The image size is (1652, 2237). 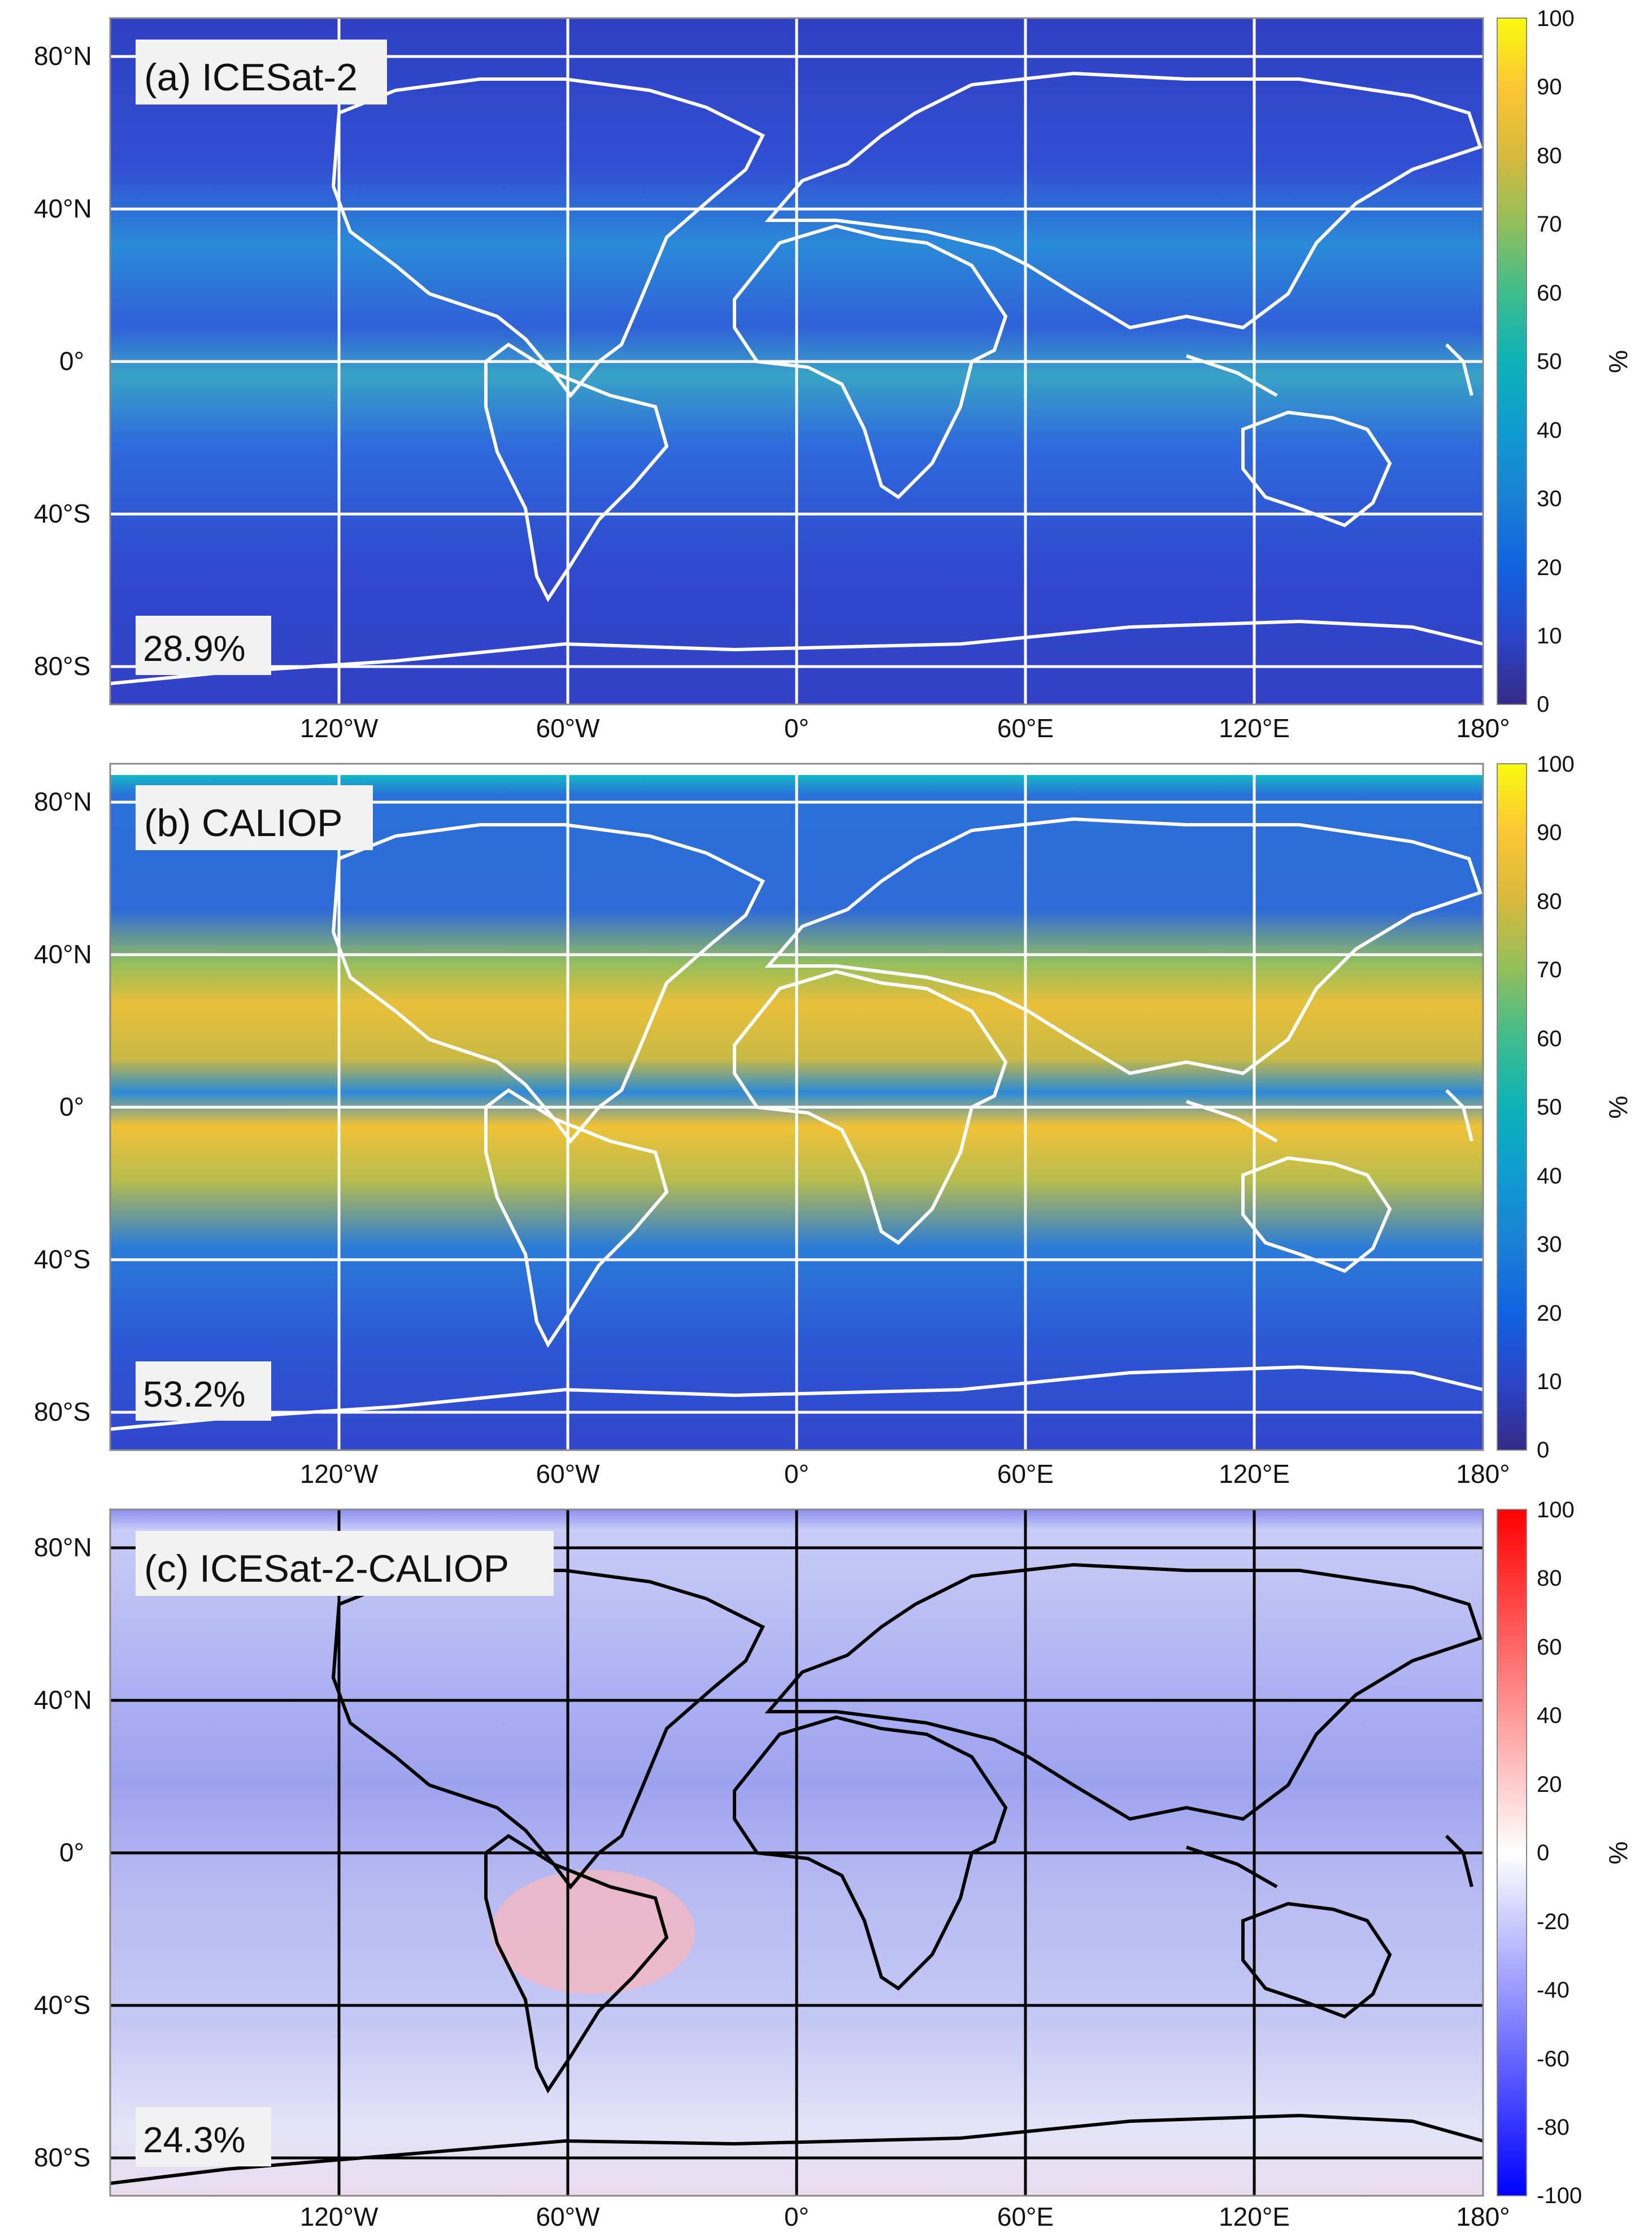 What do you see at coordinates (326, 1568) in the screenshot?
I see `panel-title: (c) ICESat-2-CALIOP` at bounding box center [326, 1568].